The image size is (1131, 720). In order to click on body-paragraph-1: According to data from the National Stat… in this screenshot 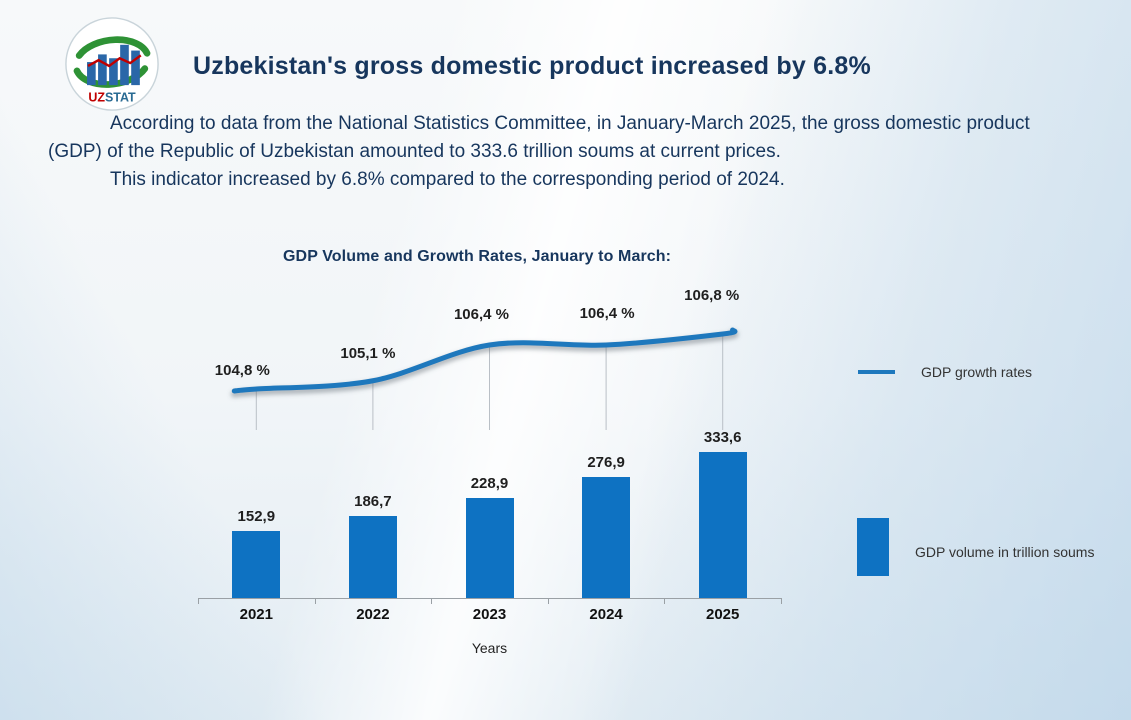, I will do `click(539, 137)`.